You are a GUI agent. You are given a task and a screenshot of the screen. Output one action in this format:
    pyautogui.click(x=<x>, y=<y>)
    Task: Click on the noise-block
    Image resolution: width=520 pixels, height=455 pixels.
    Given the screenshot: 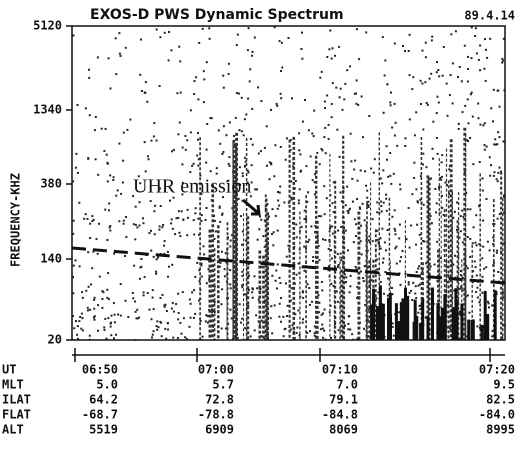 What is the action you would take?
    pyautogui.click(x=440, y=328)
    